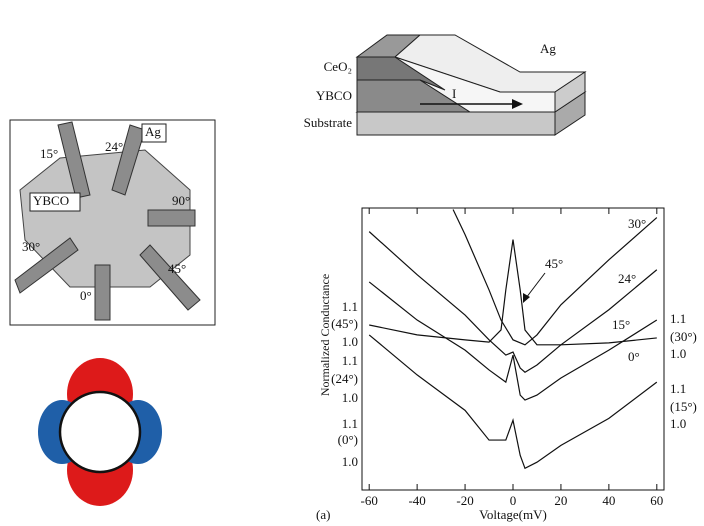 The image size is (704, 526). I want to click on junction-diagram: I CeO₂ YBCO Substrate Ag, so click(445, 85).